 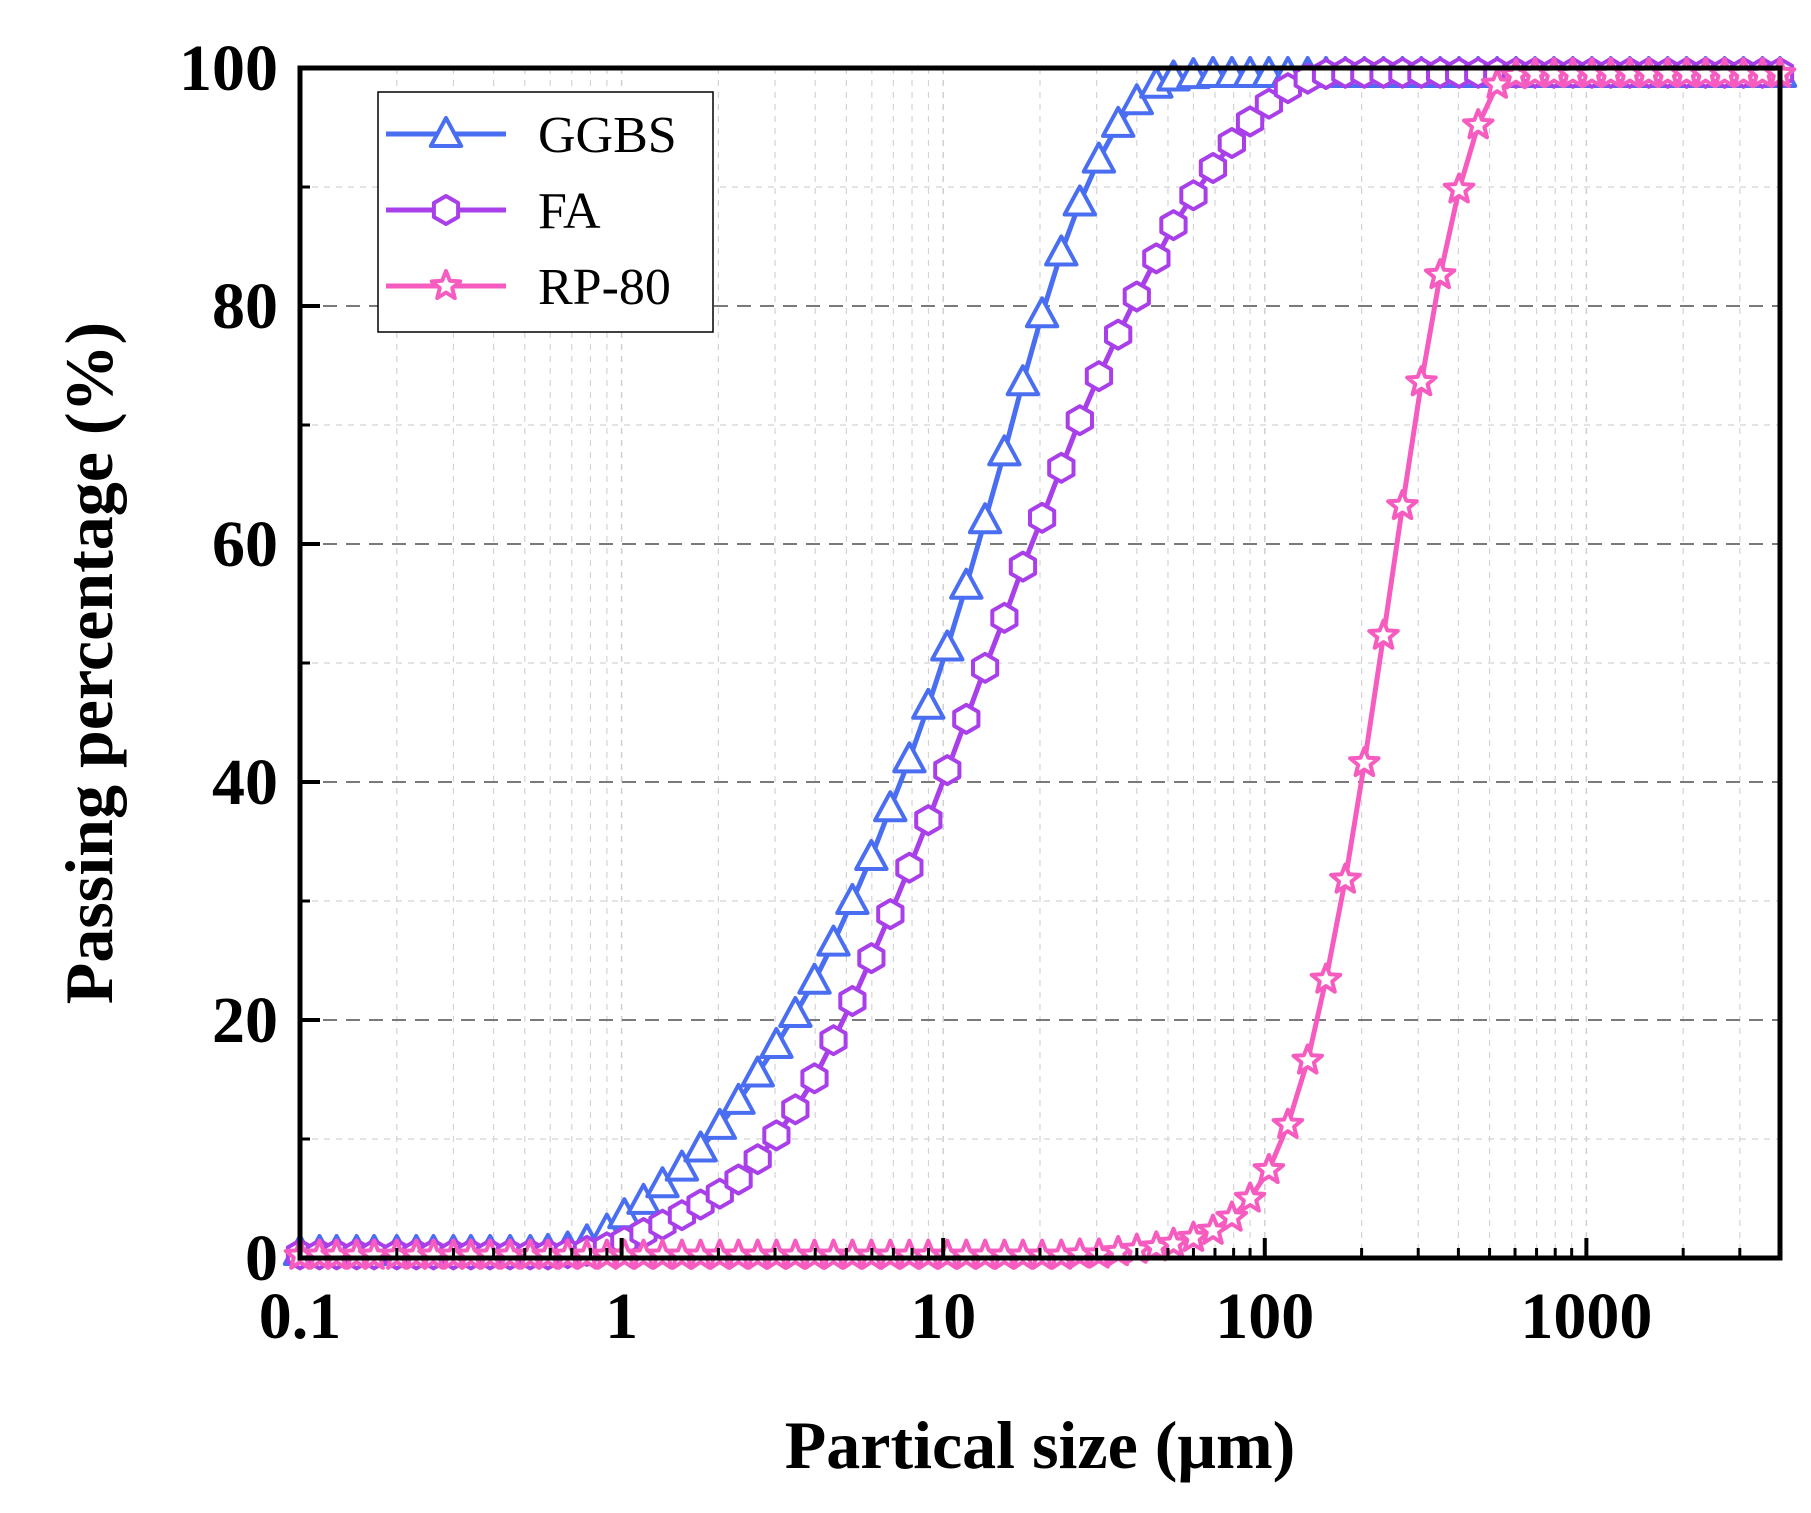 I want to click on y-tick-label: 60, so click(x=245, y=544).